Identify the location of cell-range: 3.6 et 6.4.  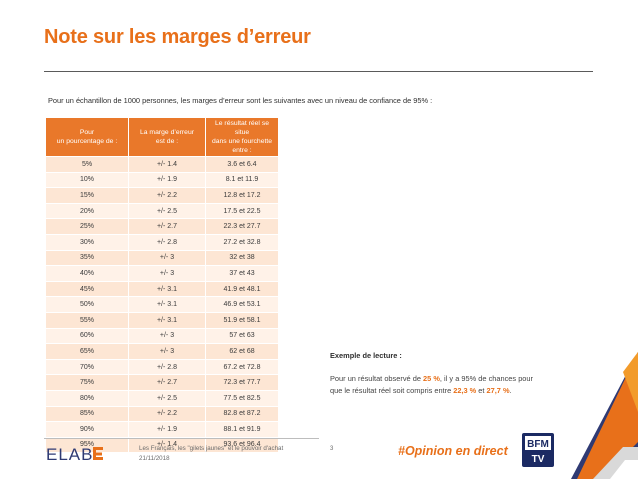
(242, 164).